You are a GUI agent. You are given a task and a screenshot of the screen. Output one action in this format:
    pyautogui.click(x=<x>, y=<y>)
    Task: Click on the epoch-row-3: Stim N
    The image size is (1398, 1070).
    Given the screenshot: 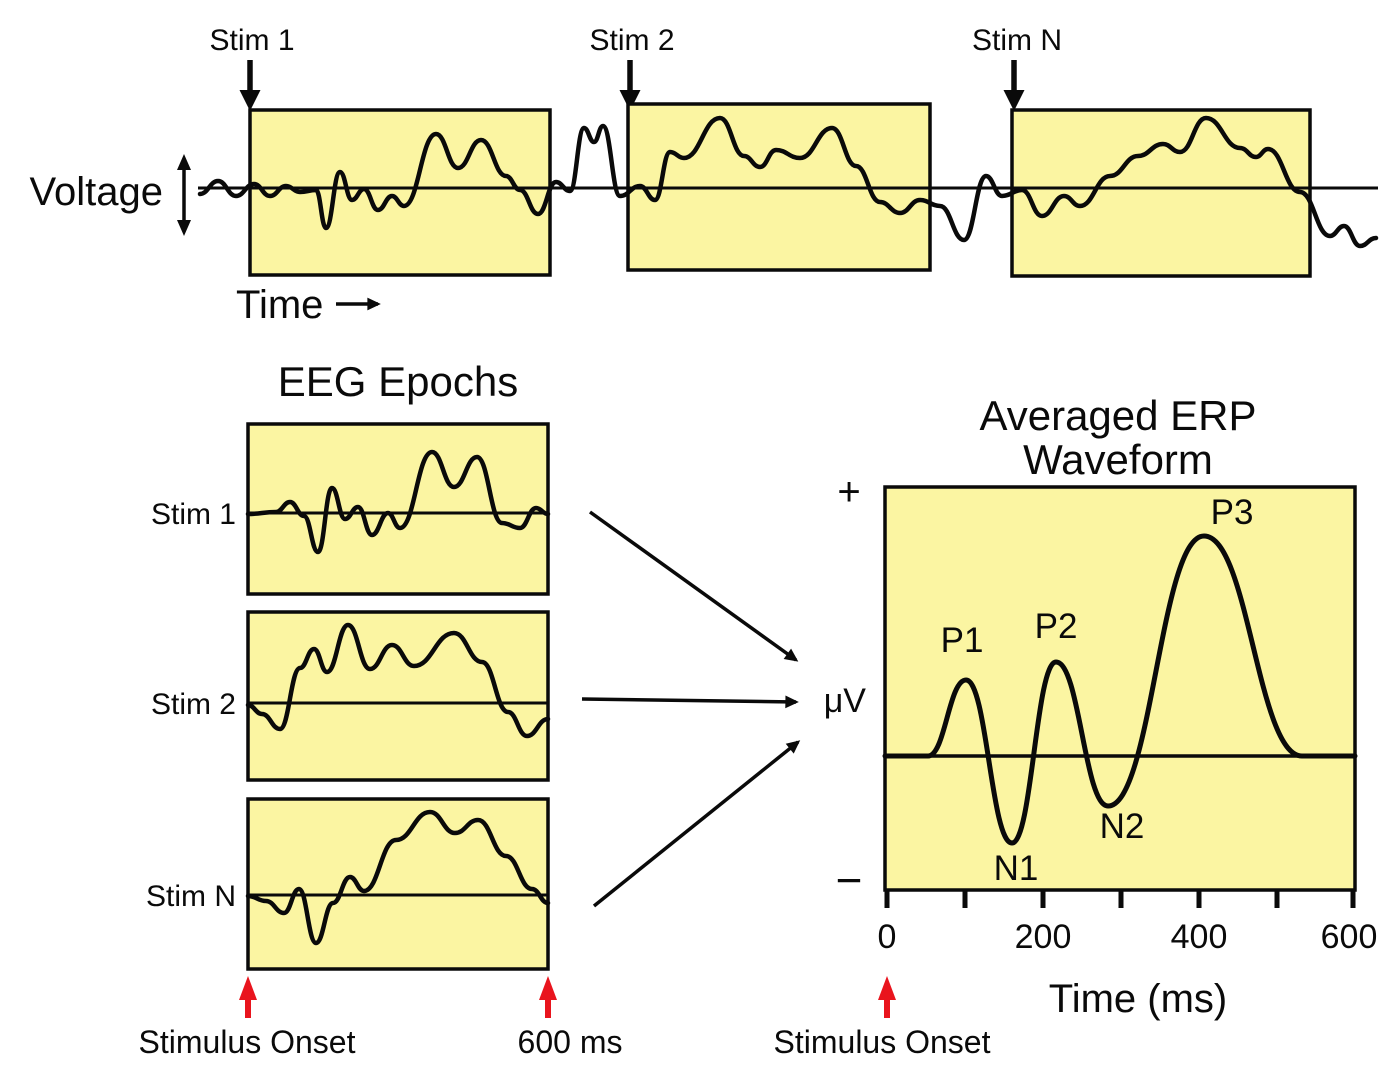 What is the action you would take?
    pyautogui.click(x=348, y=884)
    